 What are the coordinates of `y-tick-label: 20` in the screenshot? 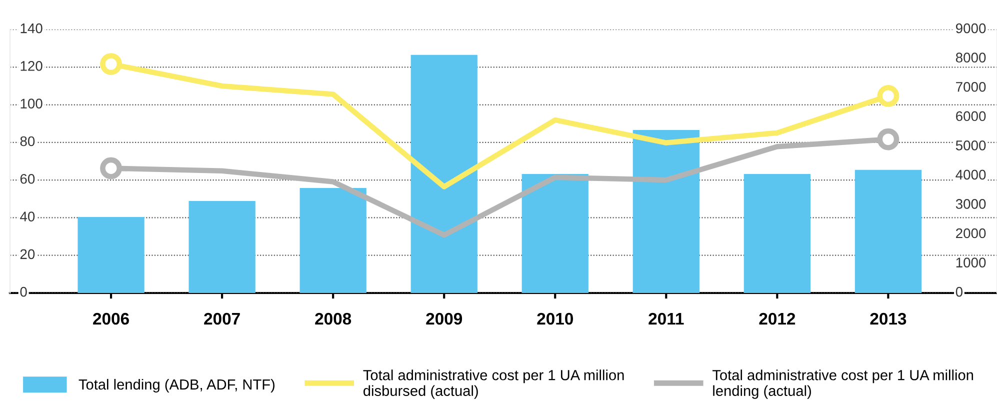 It's located at (27, 254).